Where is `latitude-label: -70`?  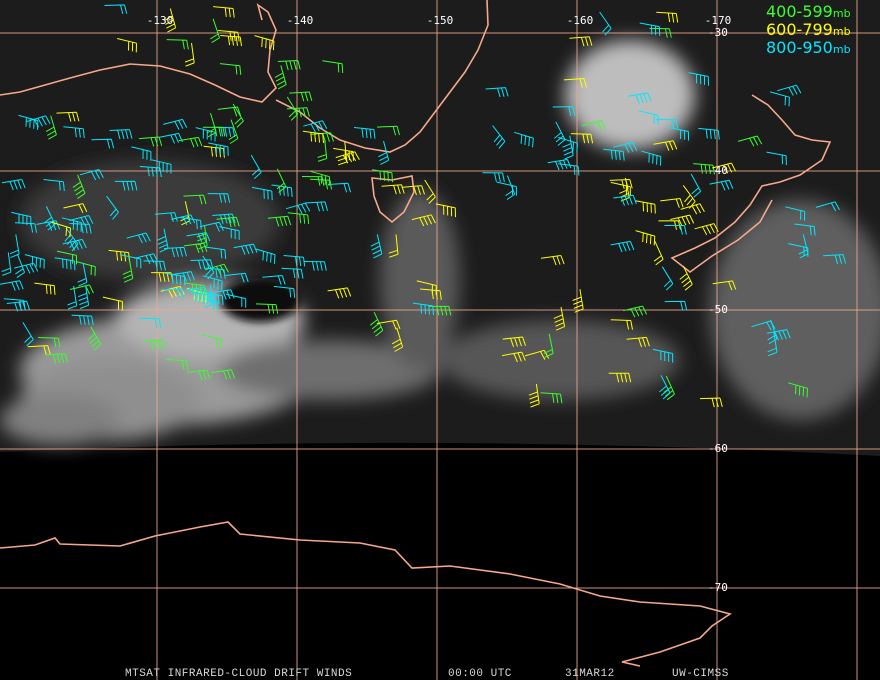 latitude-label: -70 is located at coordinates (718, 587).